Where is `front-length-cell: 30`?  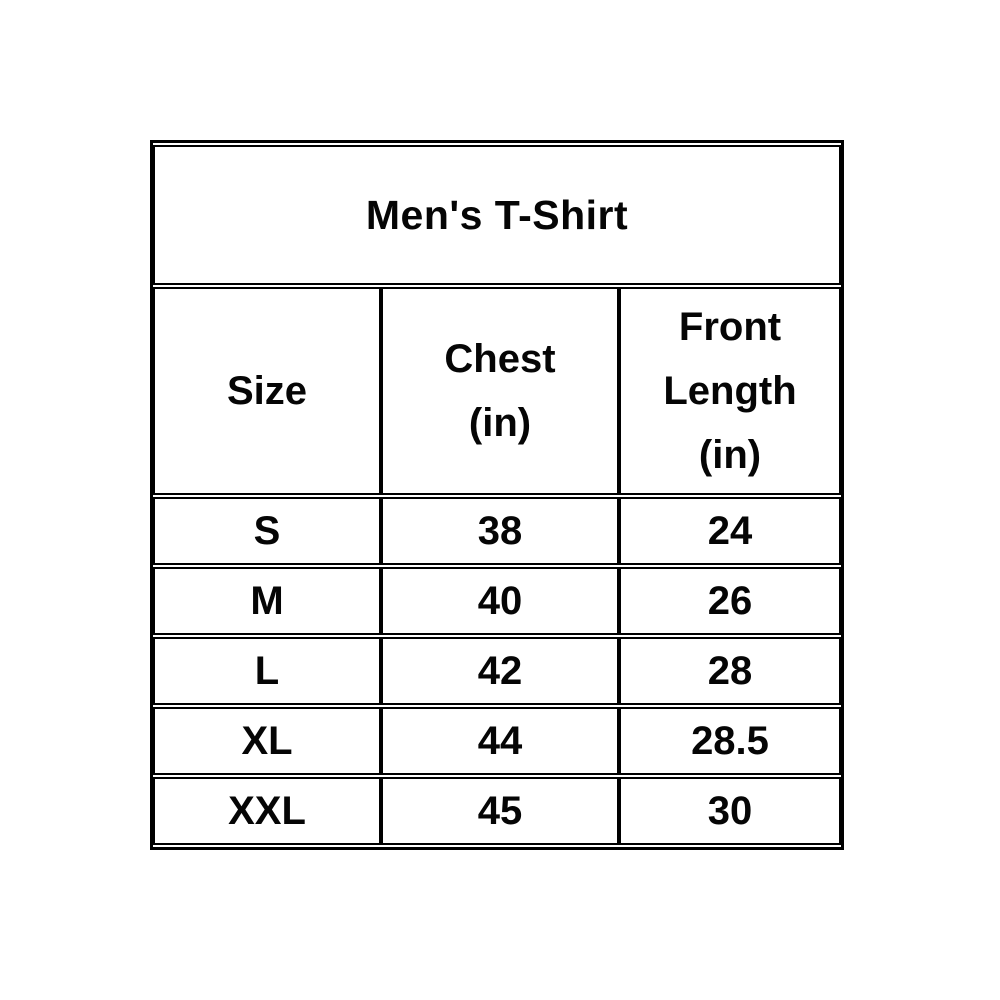
front-length-cell: 30 is located at coordinates (730, 811).